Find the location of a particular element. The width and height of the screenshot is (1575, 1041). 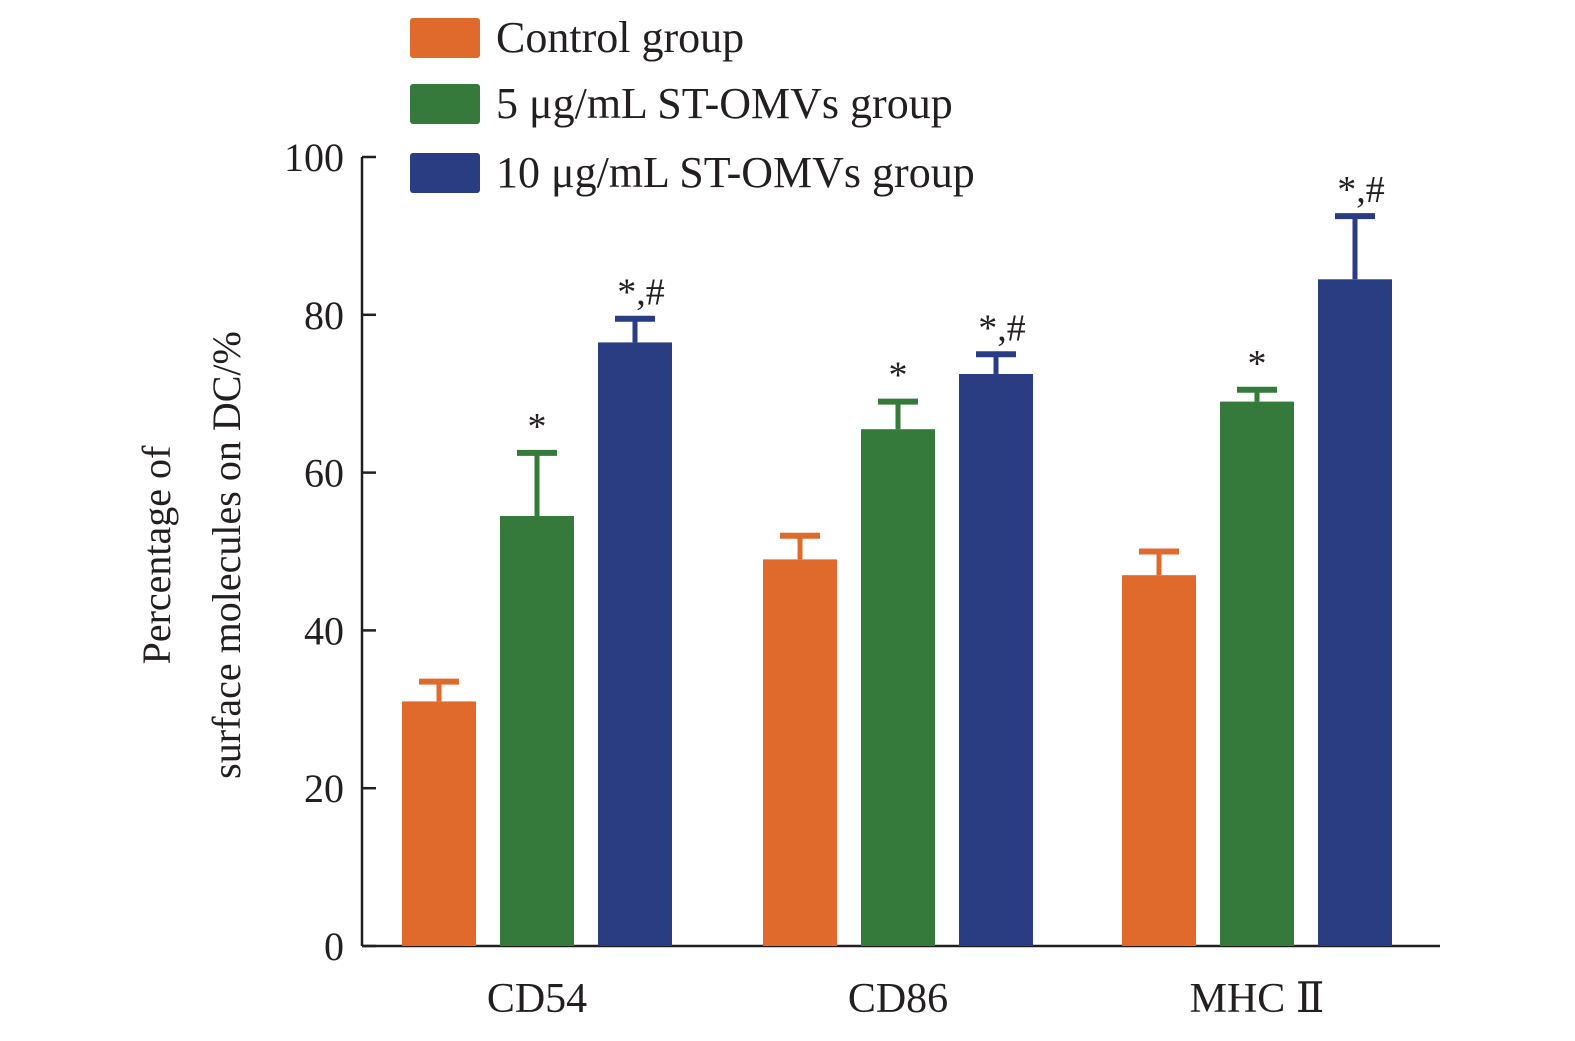

y-axis: 0 20 40 60 80 100 is located at coordinates (330, 552).